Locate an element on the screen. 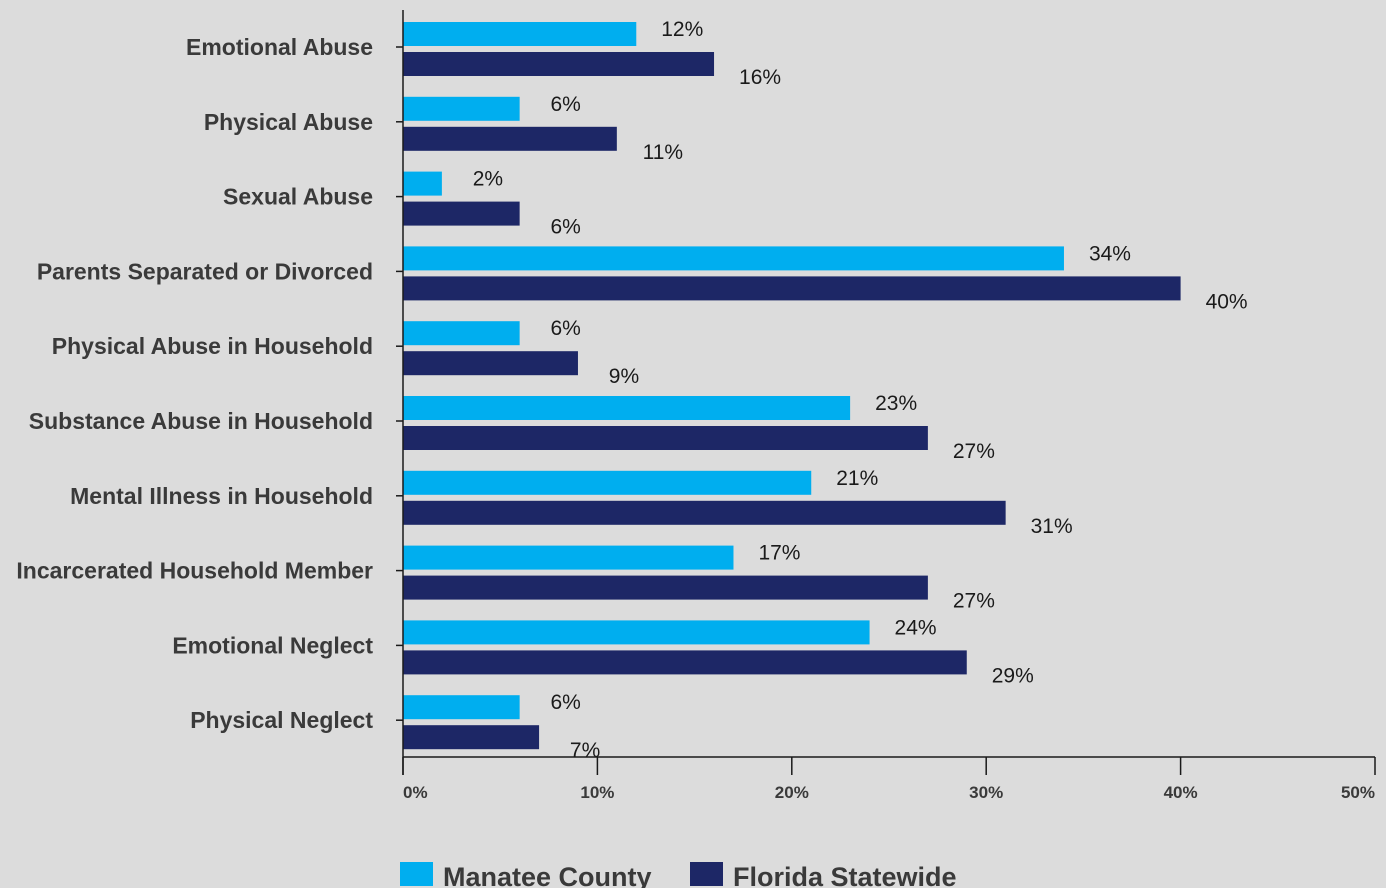 The width and height of the screenshot is (1386, 888). bar-florida-incarcerated-household-member is located at coordinates (665, 588).